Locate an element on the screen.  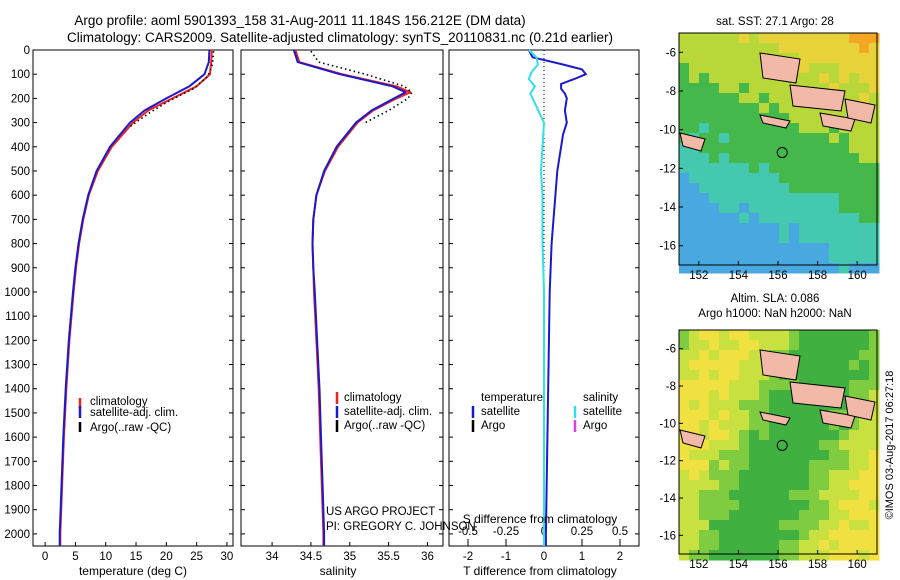
legend-title-temperature: temperature is located at coordinates (512, 398).